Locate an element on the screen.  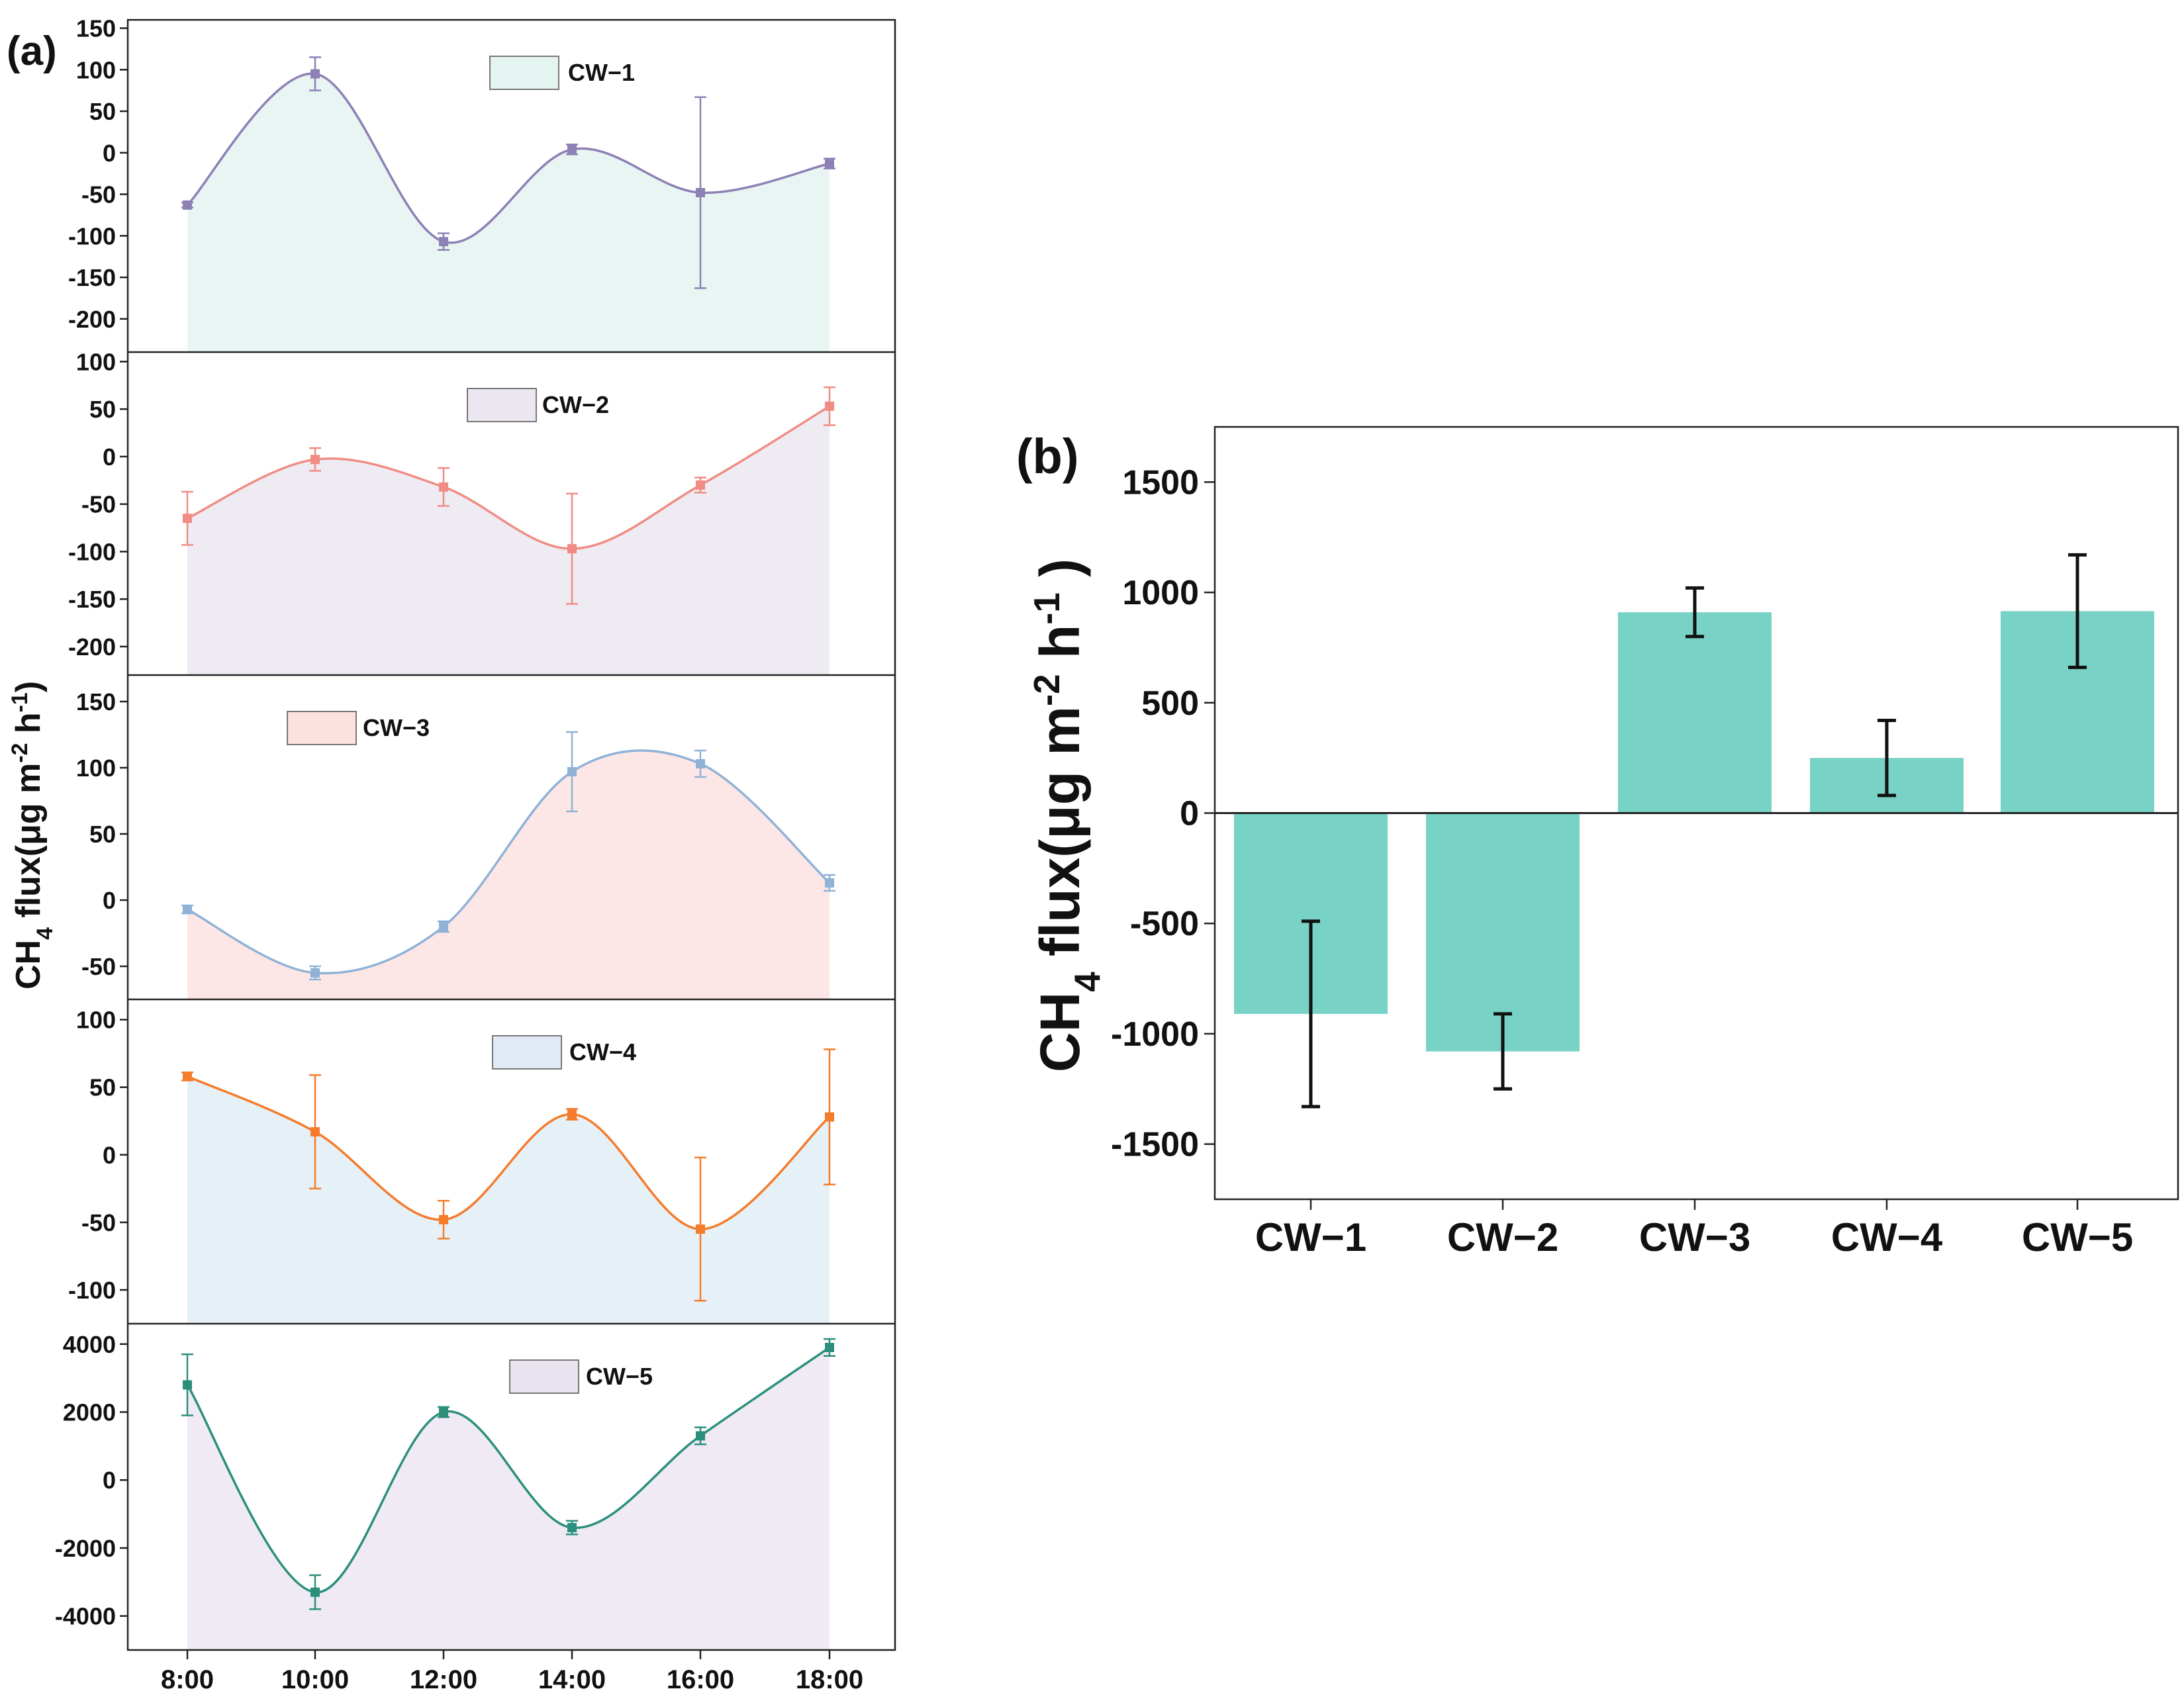
x-tick-label-cw-4: CW−4 is located at coordinates (1887, 1237).